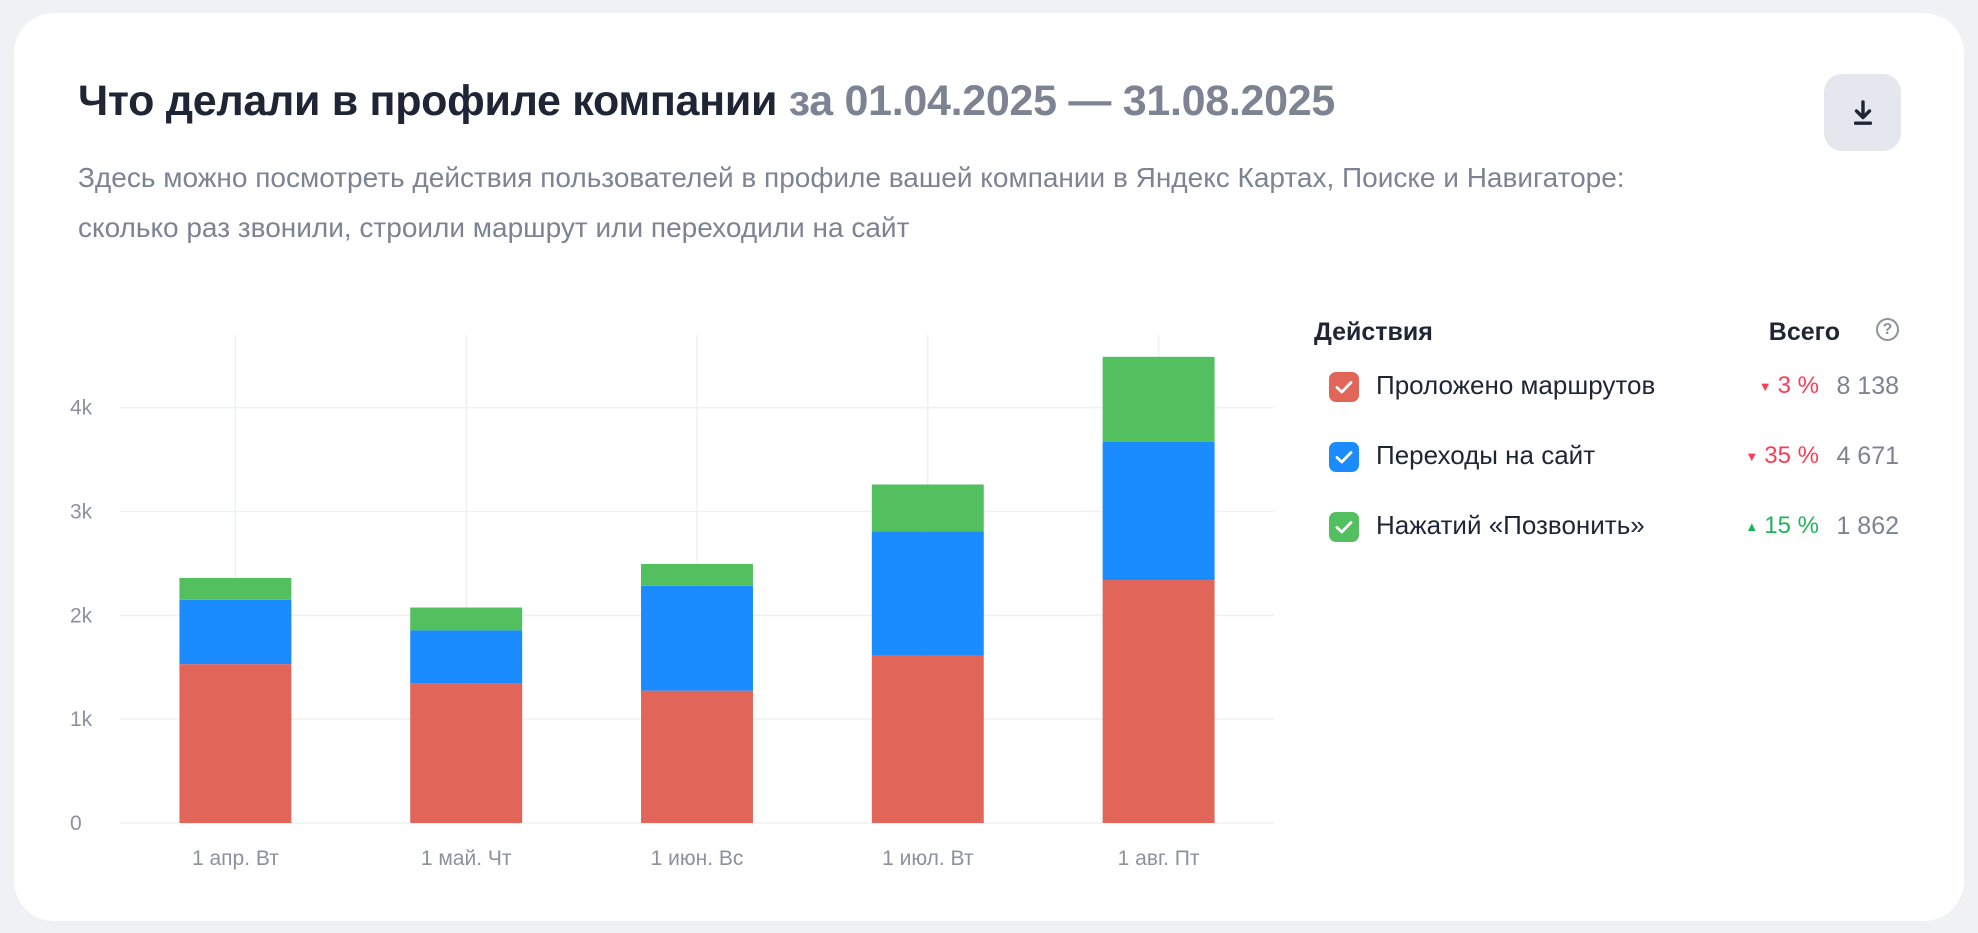 This screenshot has height=933, width=1978. I want to click on legend-item: Переходы на сайт ▼ 35 % 4 671, so click(1614, 463).